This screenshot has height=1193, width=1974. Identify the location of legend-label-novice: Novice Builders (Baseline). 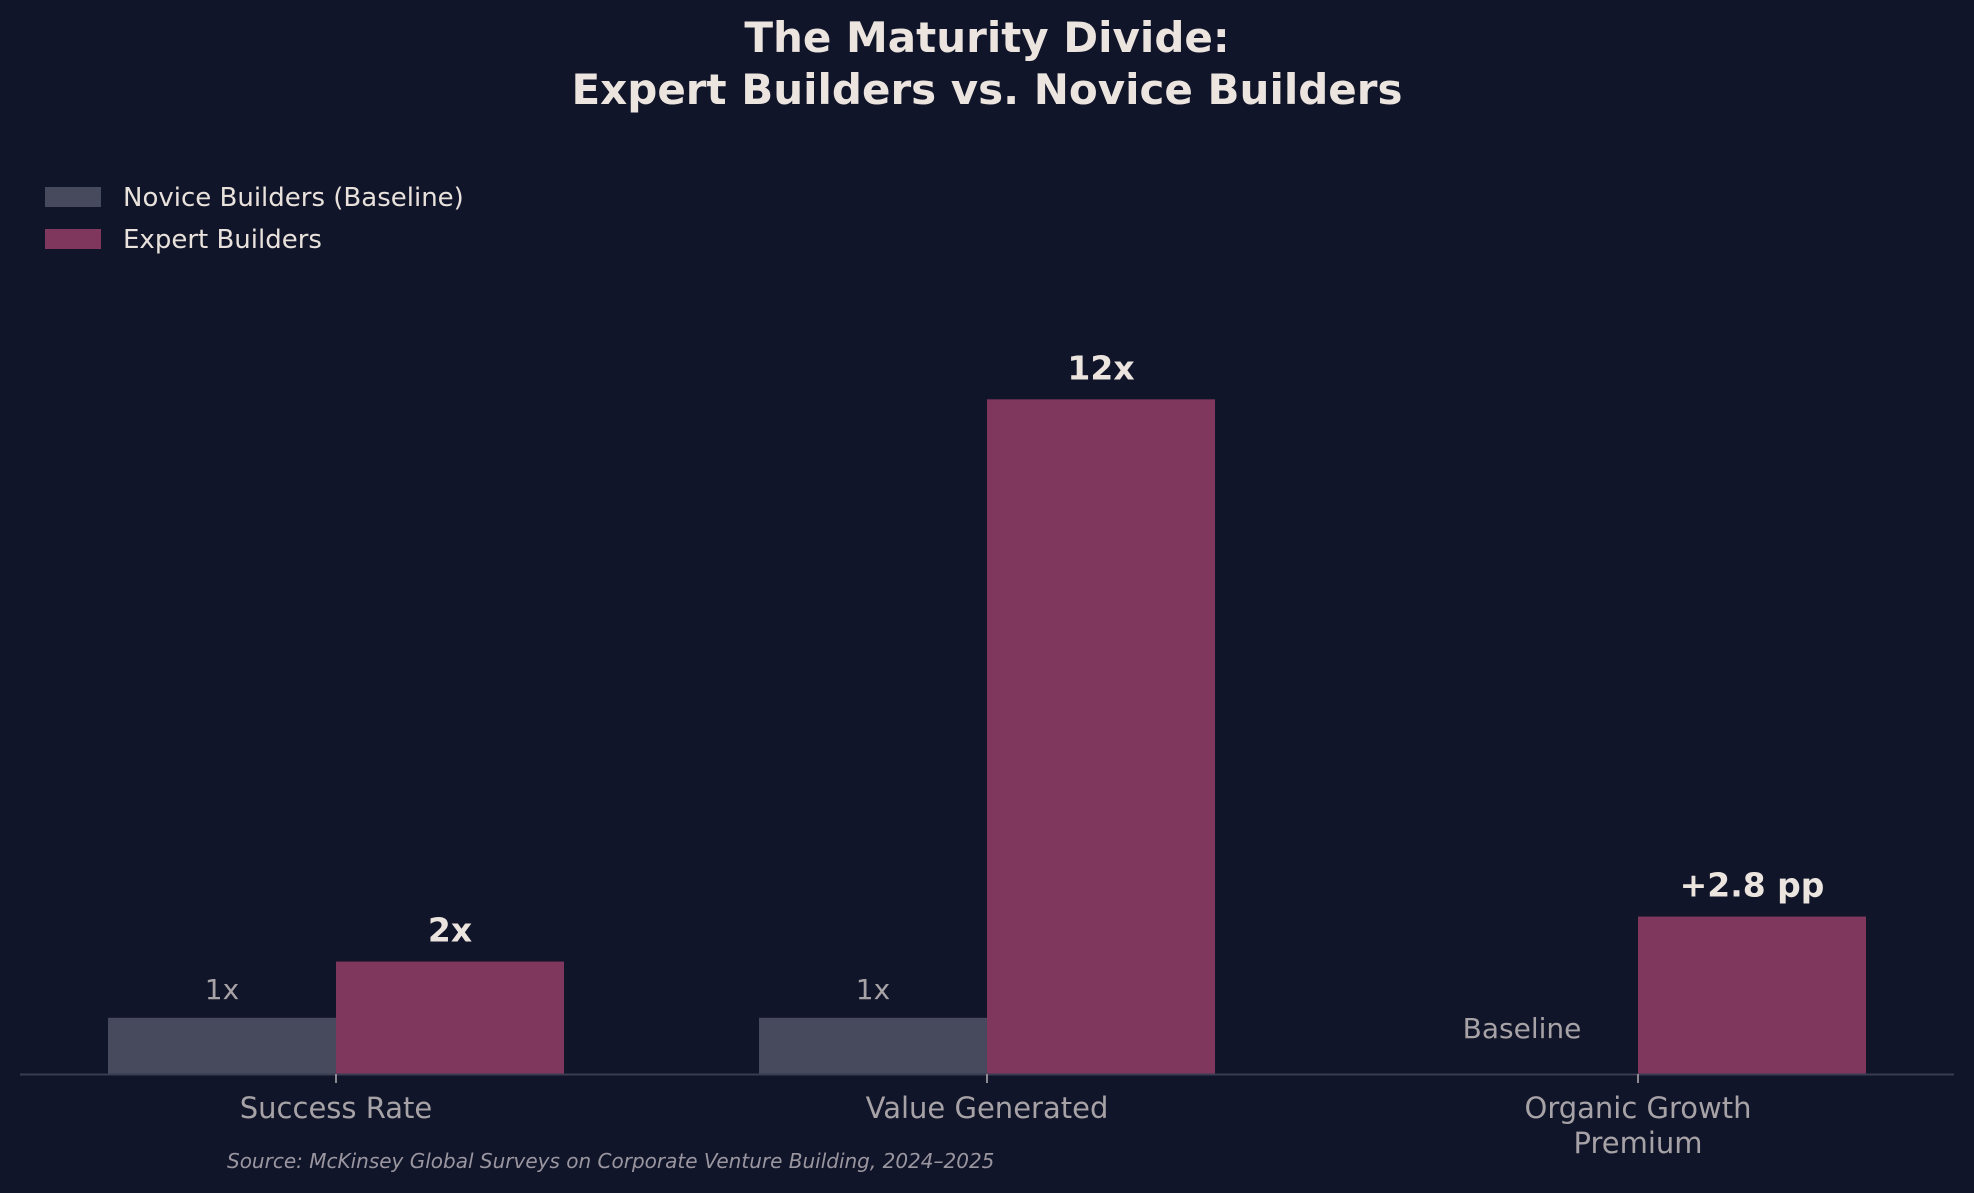
(293, 198).